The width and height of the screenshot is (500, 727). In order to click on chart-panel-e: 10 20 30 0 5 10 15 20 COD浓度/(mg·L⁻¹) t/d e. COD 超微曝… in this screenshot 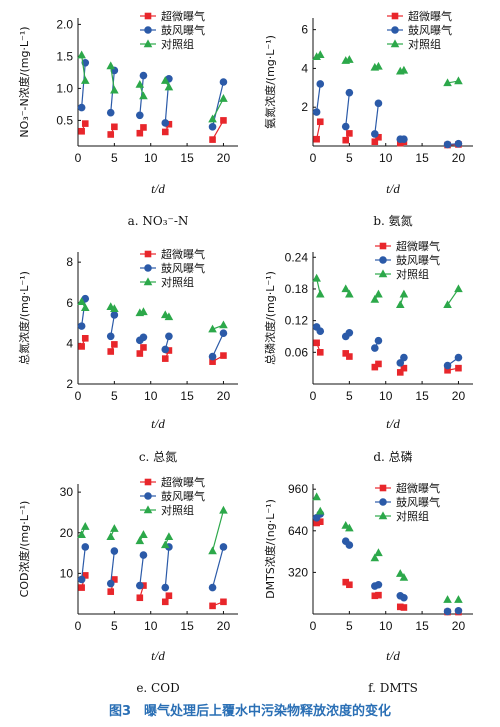, I will do `click(127, 585)`.